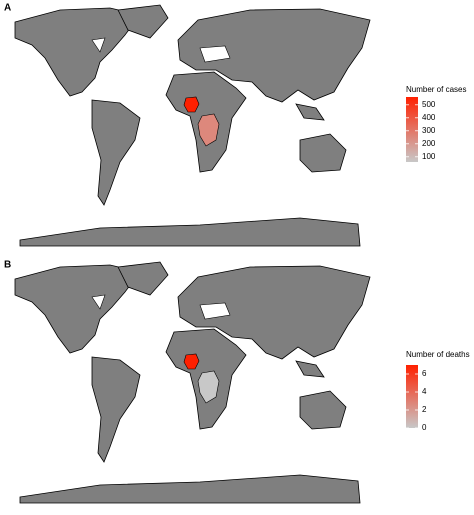 Image resolution: width=474 pixels, height=515 pixels. What do you see at coordinates (429, 117) in the screenshot?
I see `tick-label: 400` at bounding box center [429, 117].